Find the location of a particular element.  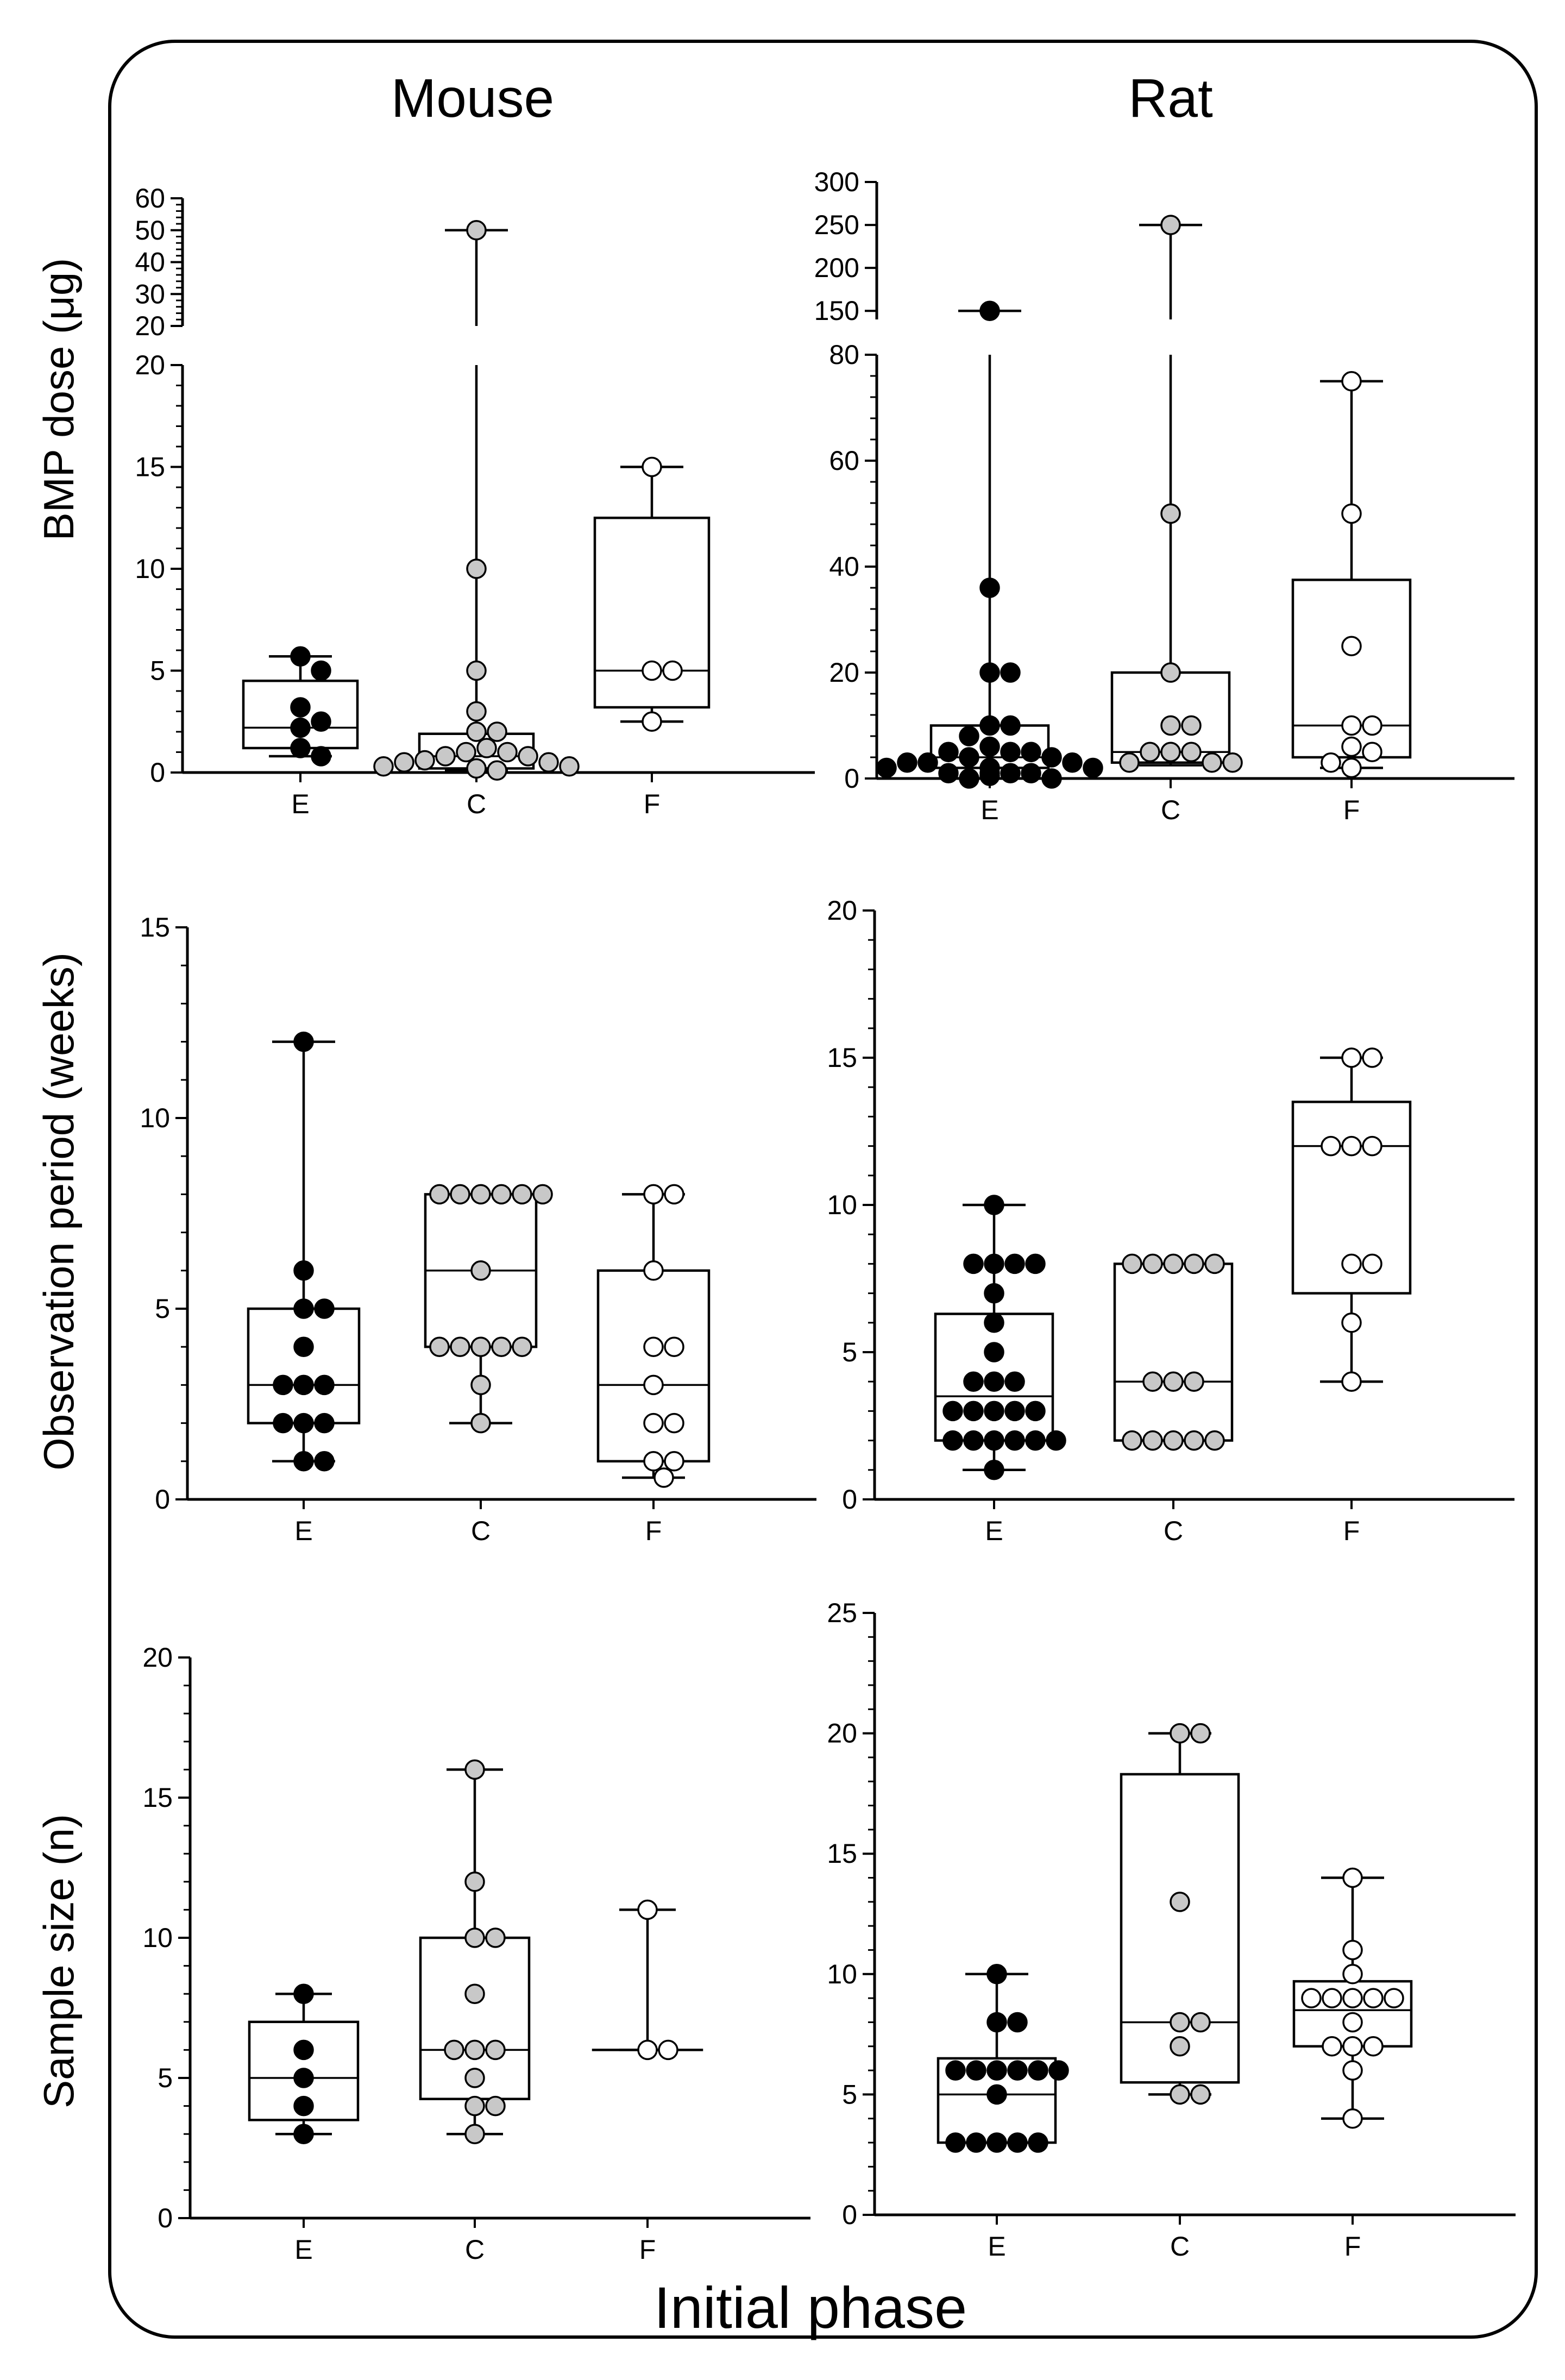

panel-mouse-observation-period: 0 5 10 15 E C F is located at coordinates (478, 1229).